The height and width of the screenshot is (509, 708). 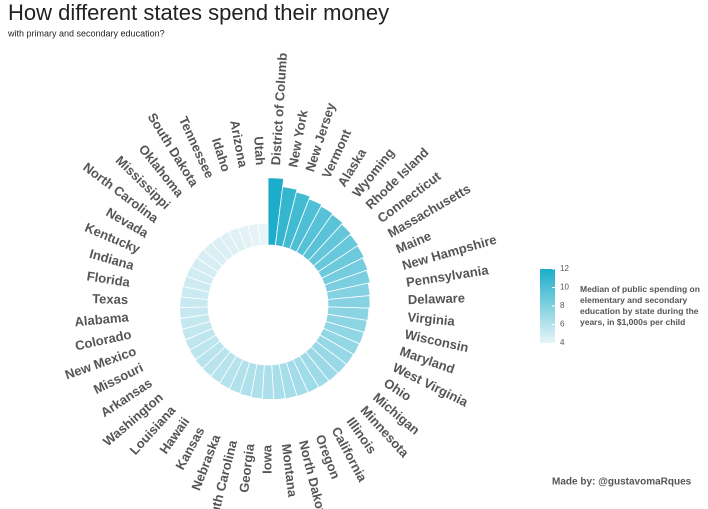 What do you see at coordinates (102, 319) in the screenshot?
I see `category-label: Alabama` at bounding box center [102, 319].